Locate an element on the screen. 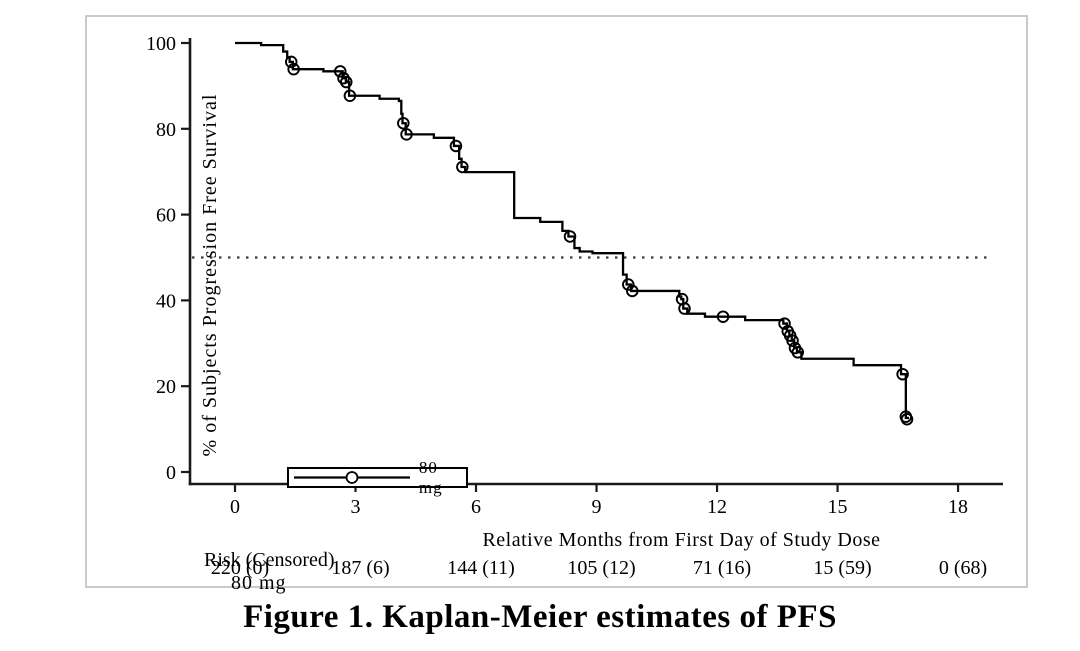 The height and width of the screenshot is (651, 1080). legend-series-label: 80 mg is located at coordinates (430, 477).